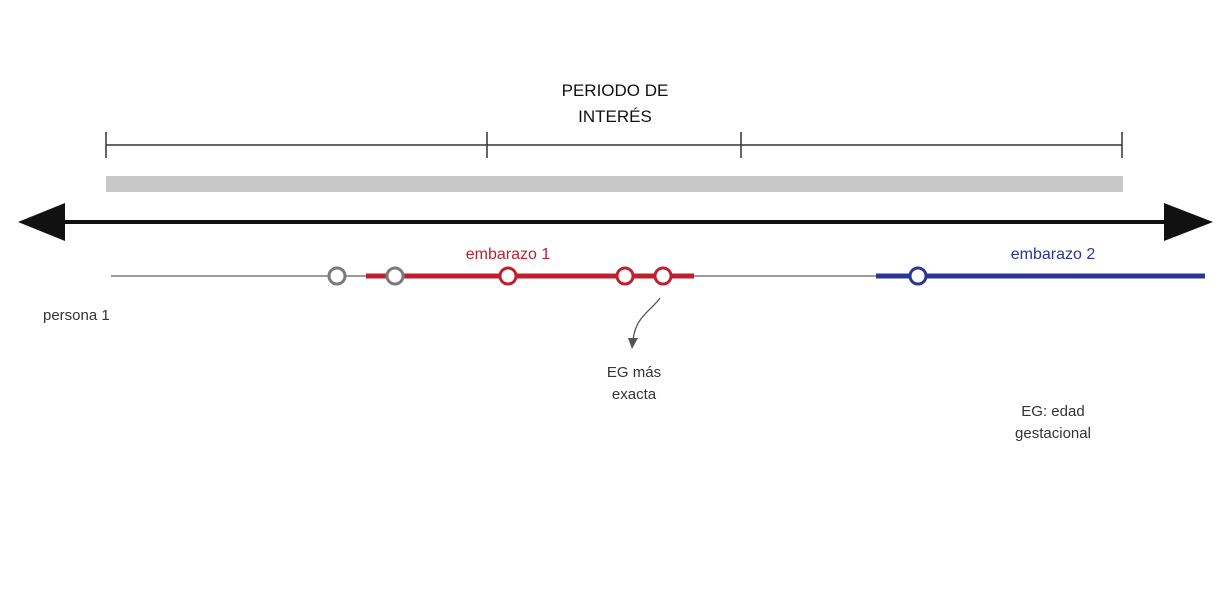 Image resolution: width=1231 pixels, height=593 pixels. What do you see at coordinates (41, 222) in the screenshot?
I see `arrow-left-icon` at bounding box center [41, 222].